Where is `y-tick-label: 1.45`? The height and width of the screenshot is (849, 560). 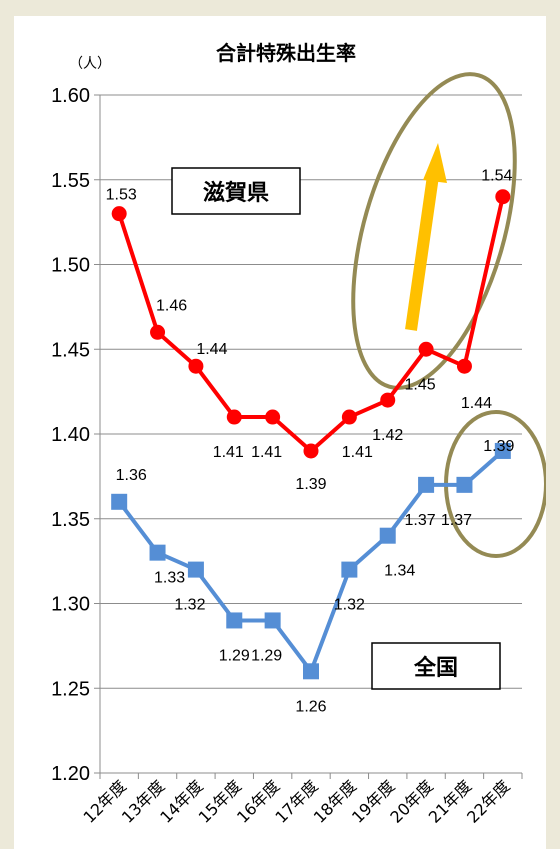 y-tick-label: 1.45 is located at coordinates (70, 350).